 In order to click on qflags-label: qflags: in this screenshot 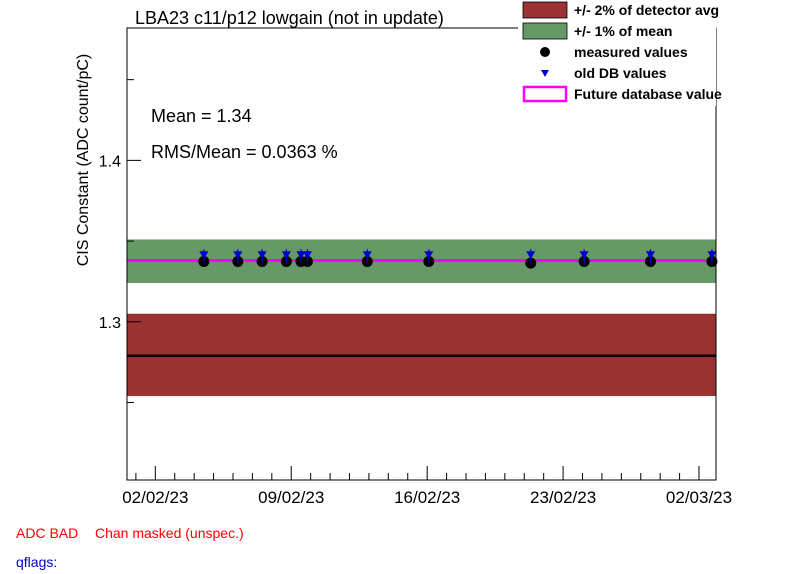, I will do `click(37, 562)`.